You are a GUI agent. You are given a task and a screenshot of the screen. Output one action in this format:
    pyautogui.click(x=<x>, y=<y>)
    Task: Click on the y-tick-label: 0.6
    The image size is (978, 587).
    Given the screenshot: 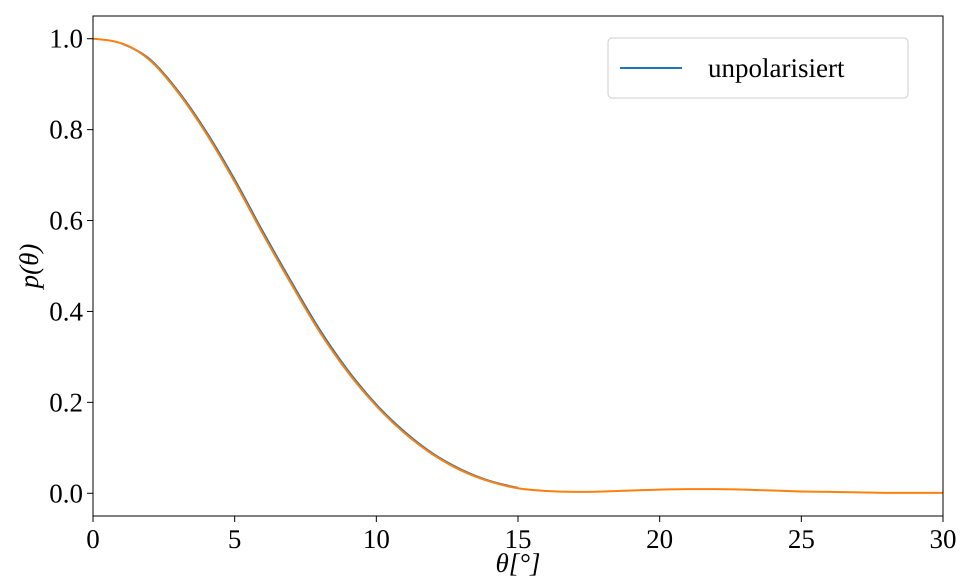 What is the action you would take?
    pyautogui.click(x=66, y=221)
    